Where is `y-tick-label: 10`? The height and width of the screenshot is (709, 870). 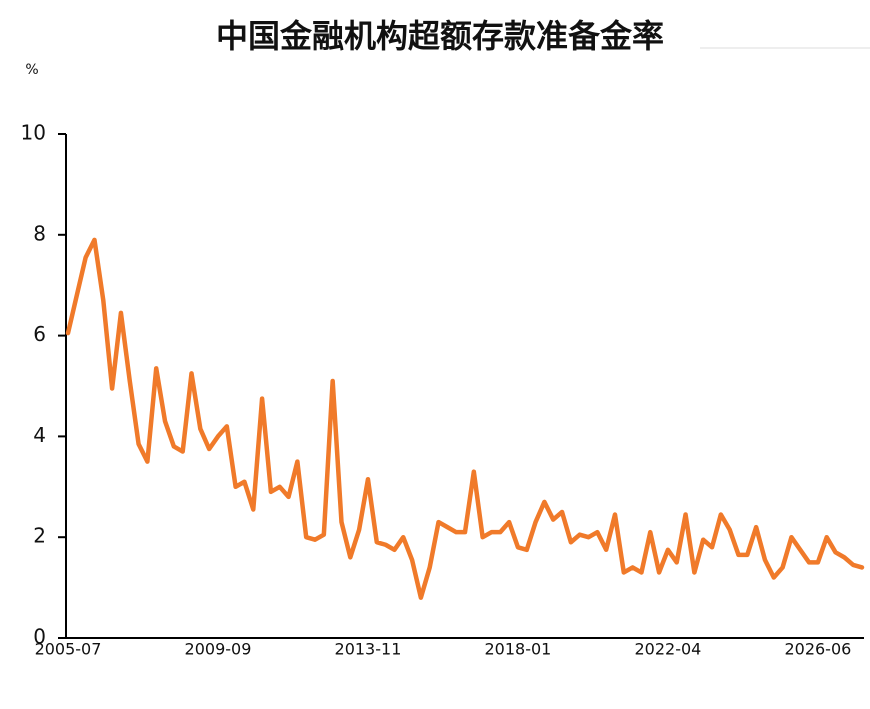 y-tick-label: 10 is located at coordinates (33, 133).